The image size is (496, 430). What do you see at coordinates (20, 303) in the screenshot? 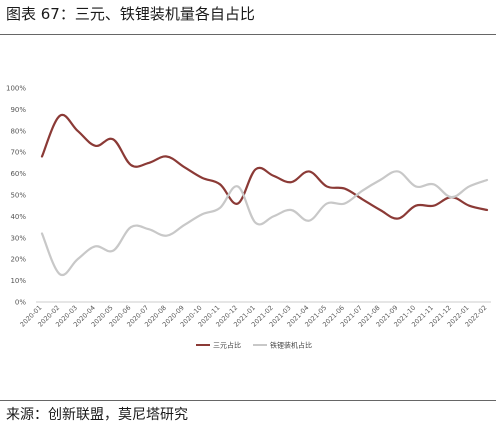
I see `y-tick-label: 0%` at bounding box center [20, 303].